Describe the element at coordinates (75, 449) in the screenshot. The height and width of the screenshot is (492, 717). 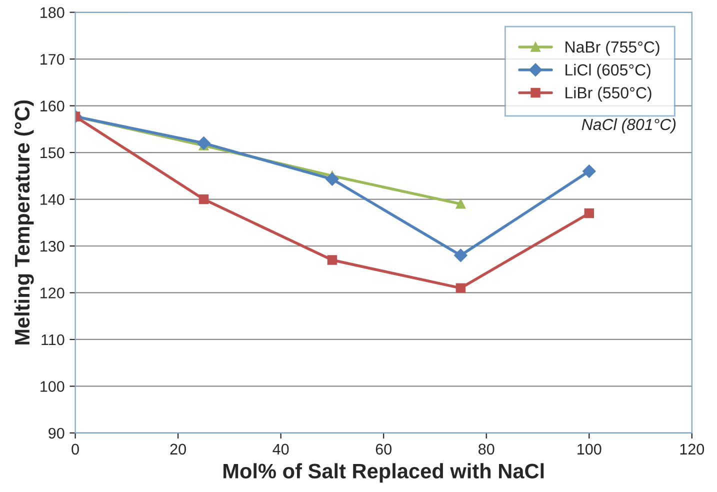
I see `x-tick-label: 0` at that location.